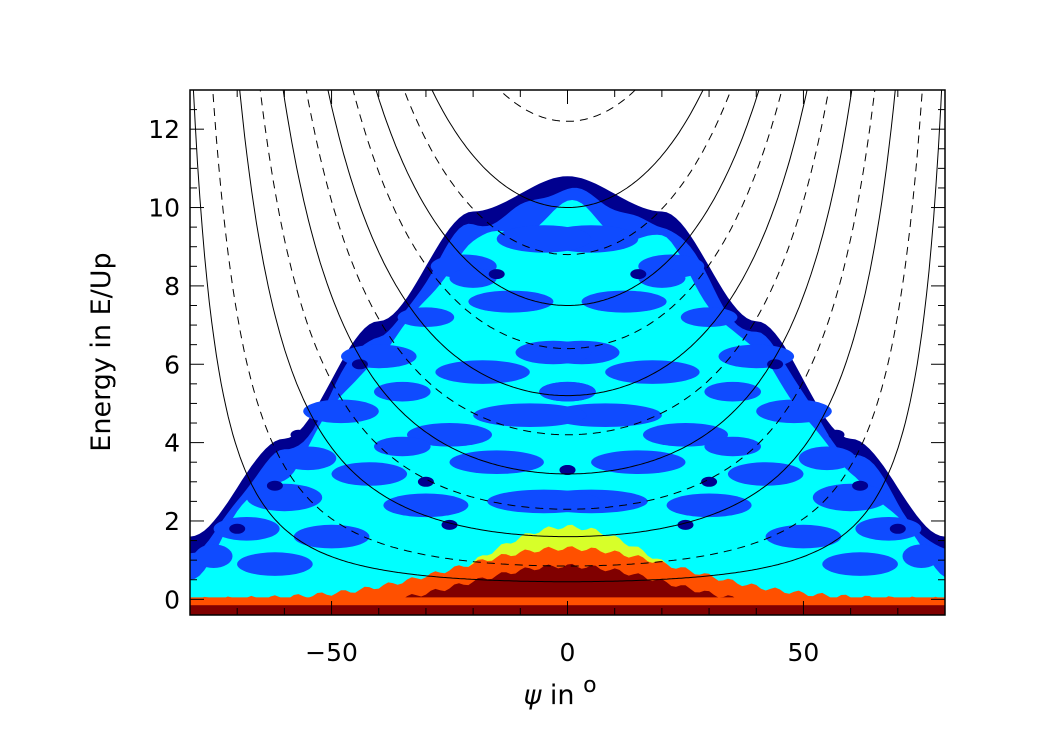  I want to click on x-tick-label: −50, so click(331, 652).